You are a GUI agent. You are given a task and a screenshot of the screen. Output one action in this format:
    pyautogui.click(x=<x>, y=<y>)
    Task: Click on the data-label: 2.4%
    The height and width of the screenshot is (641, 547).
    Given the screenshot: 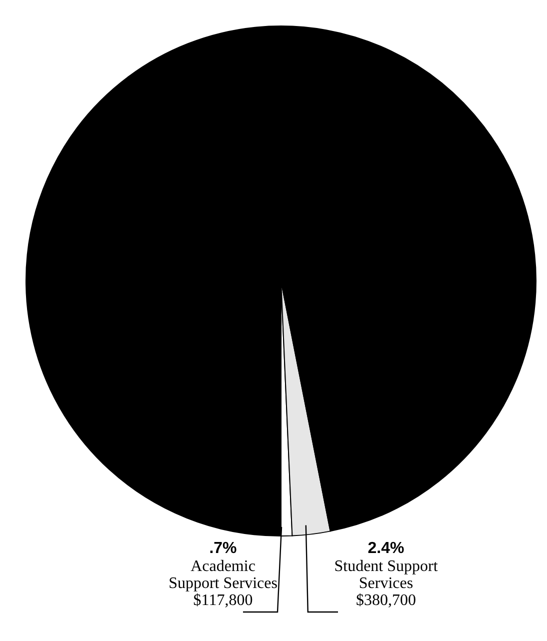 What is the action you would take?
    pyautogui.click(x=386, y=548)
    